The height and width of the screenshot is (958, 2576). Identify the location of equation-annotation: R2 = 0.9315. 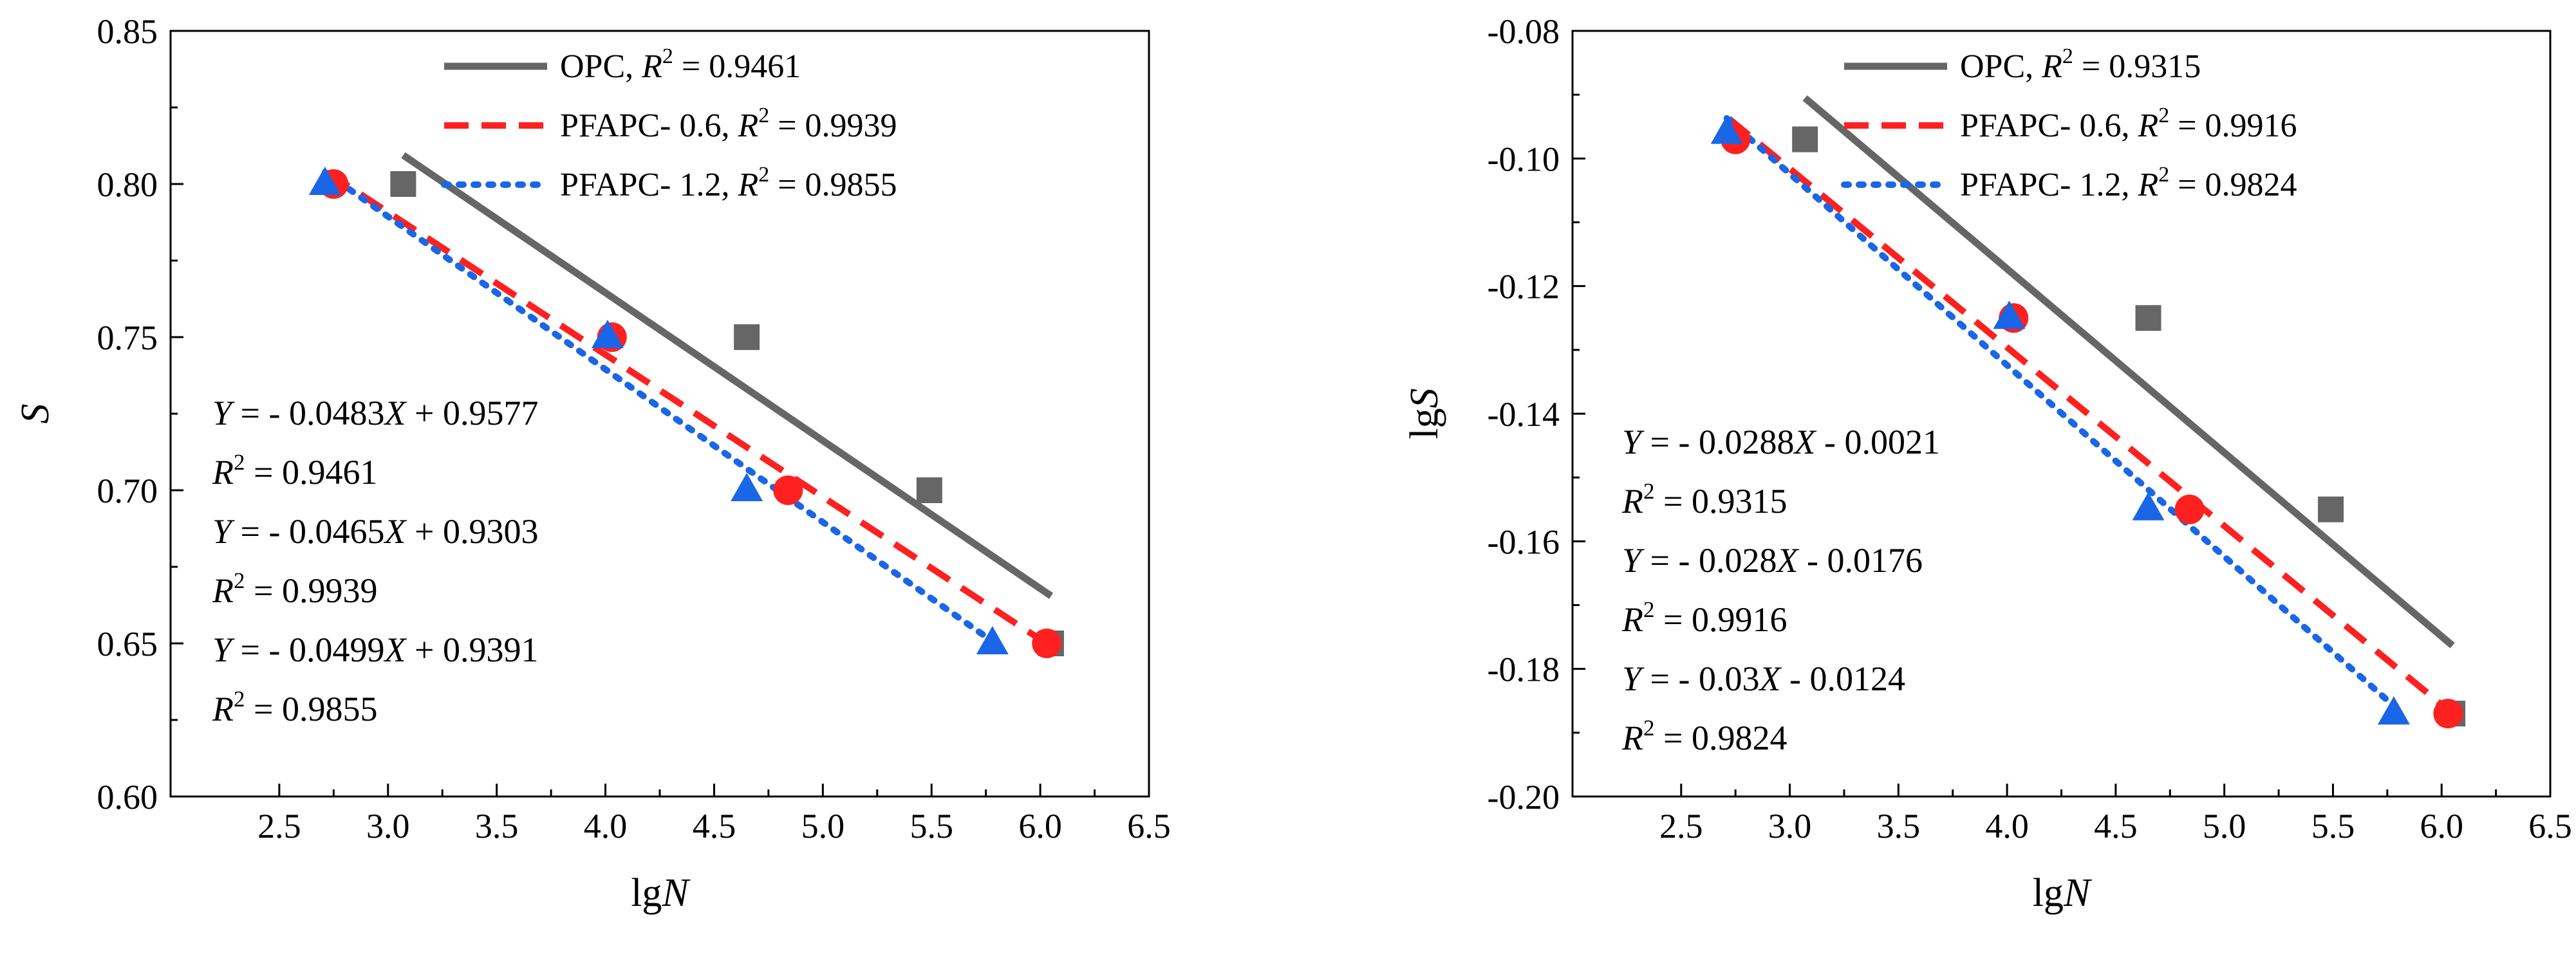
(1704, 499).